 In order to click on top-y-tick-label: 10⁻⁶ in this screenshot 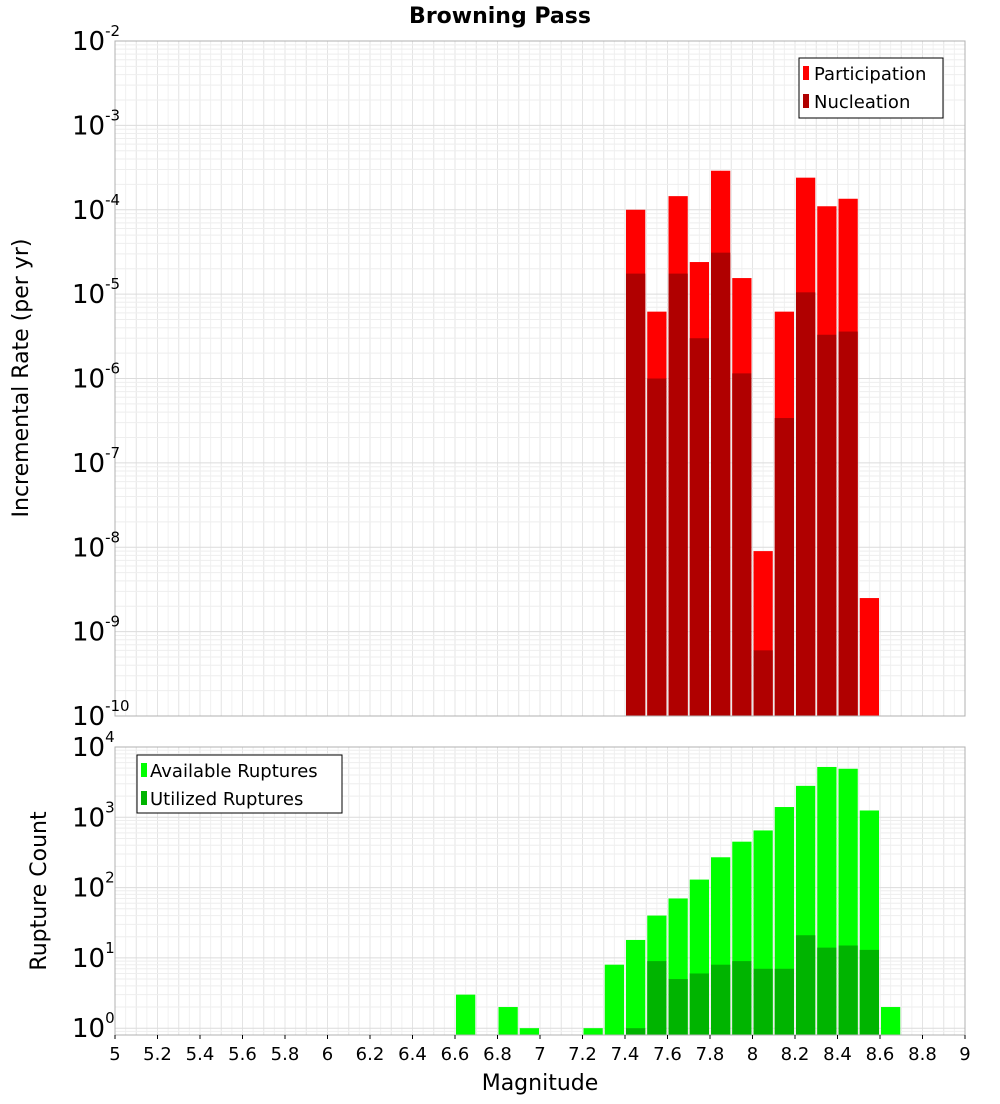, I will do `click(96, 377)`.